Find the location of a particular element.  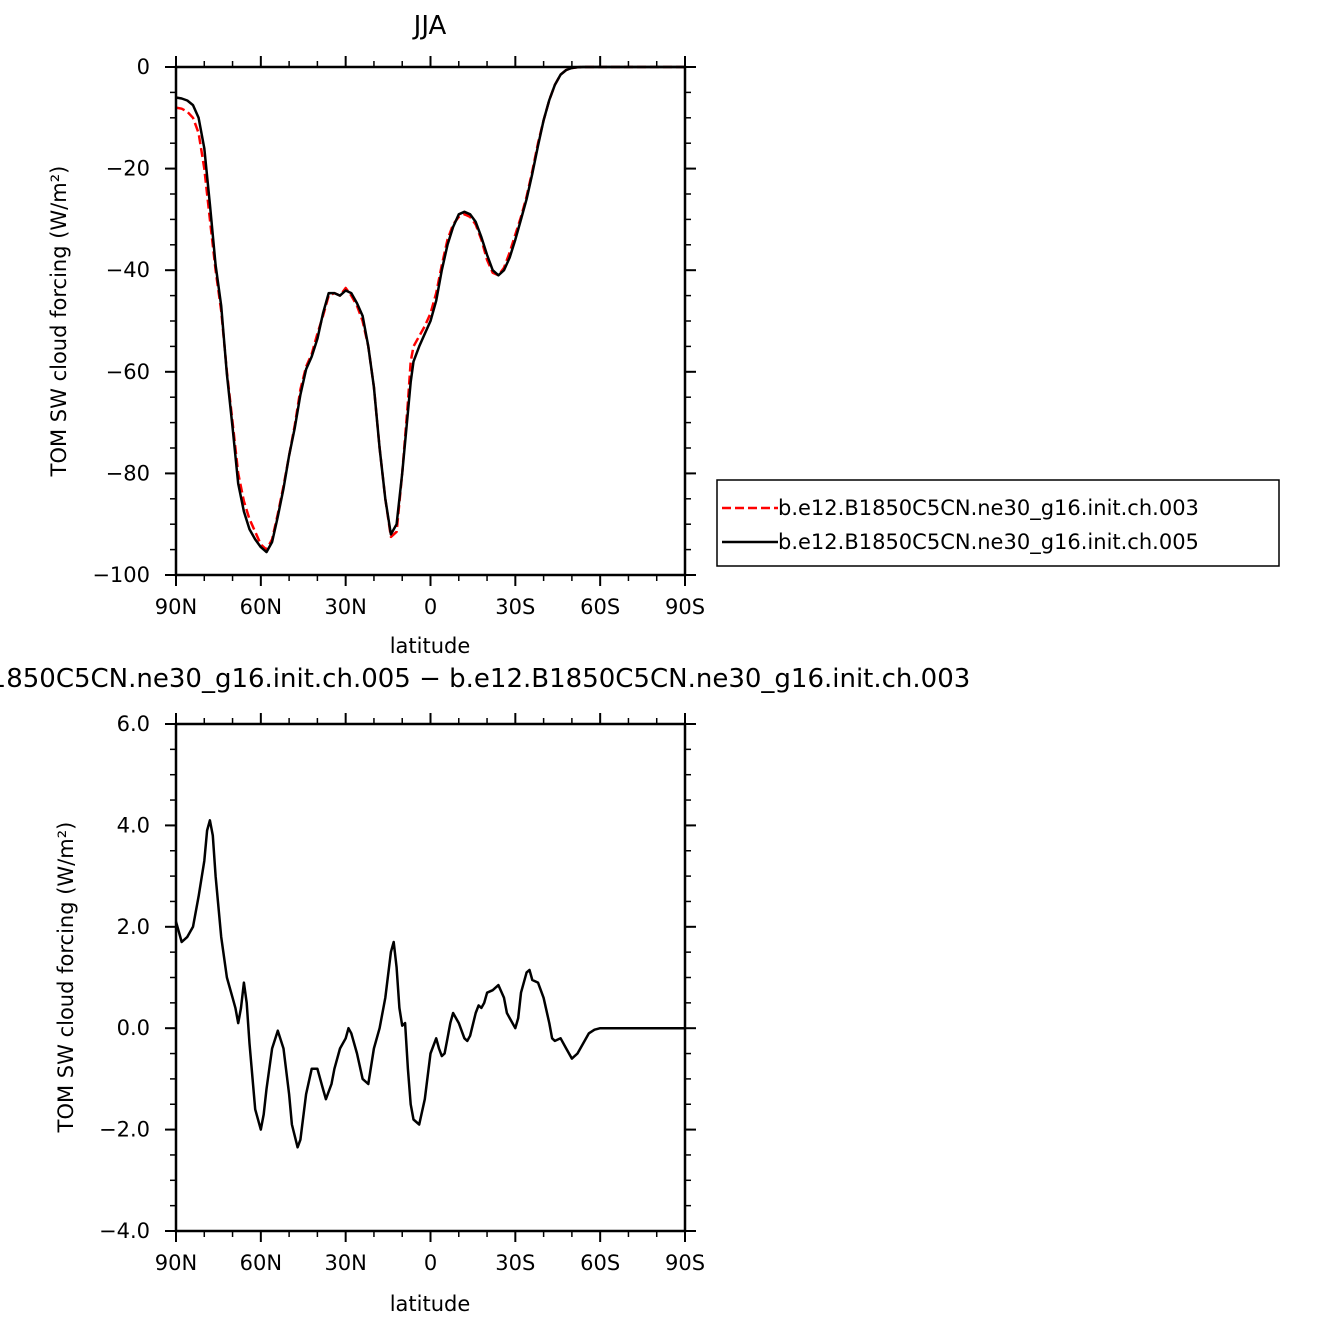

bottom-plot-frame is located at coordinates (430, 977).